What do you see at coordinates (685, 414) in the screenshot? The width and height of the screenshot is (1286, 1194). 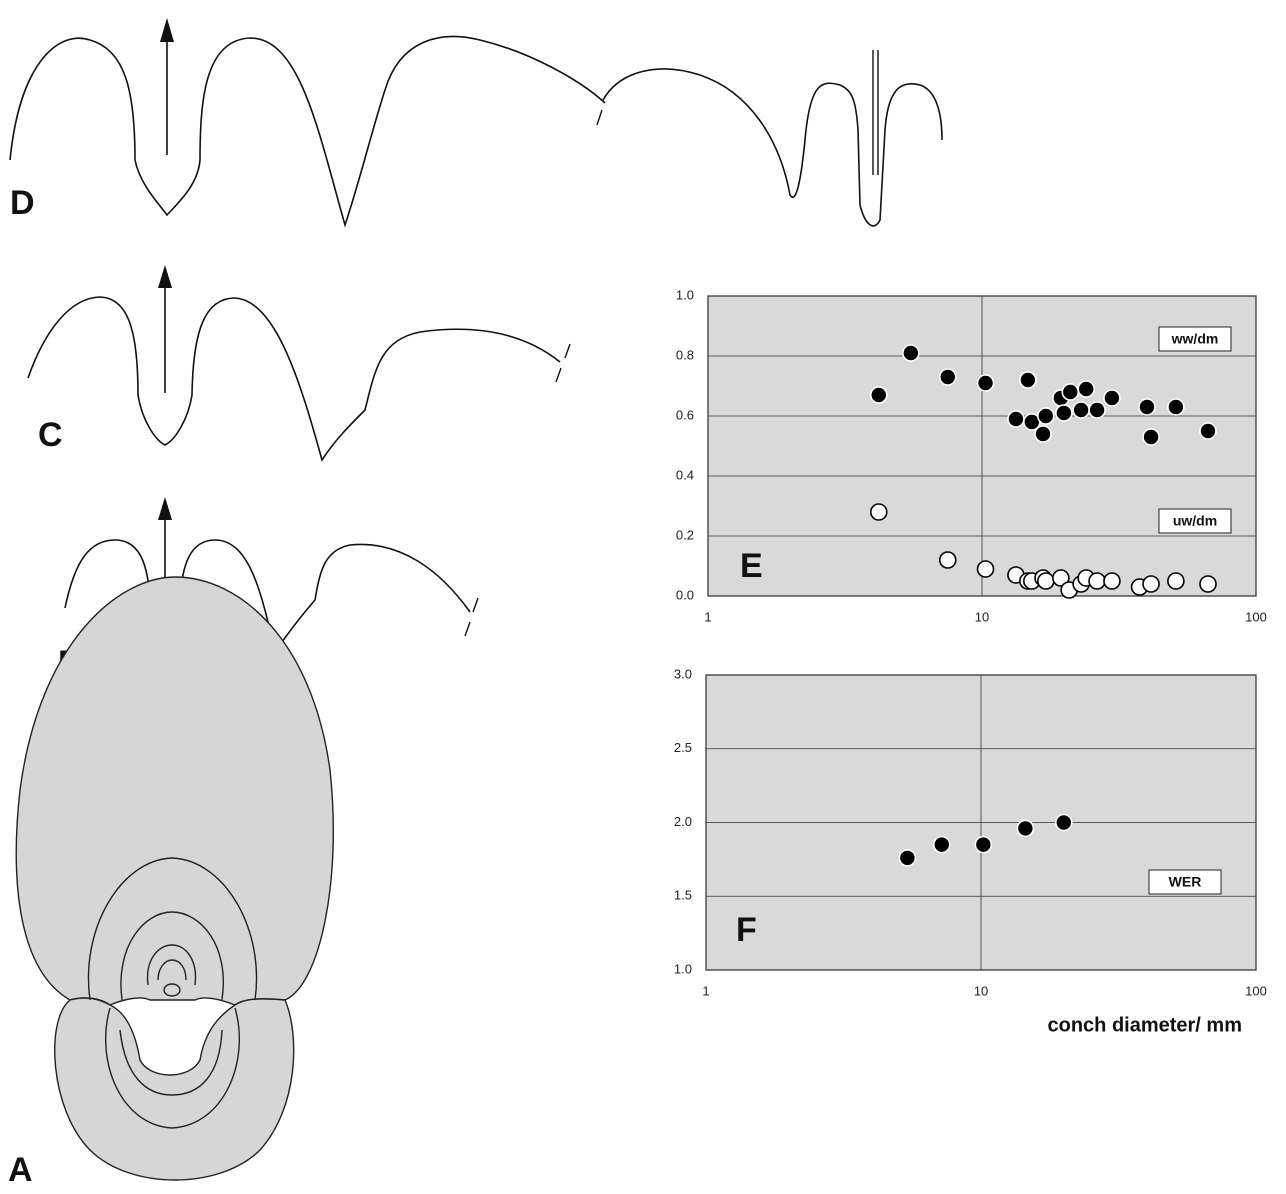 I see `y-tick-label: 0.6` at bounding box center [685, 414].